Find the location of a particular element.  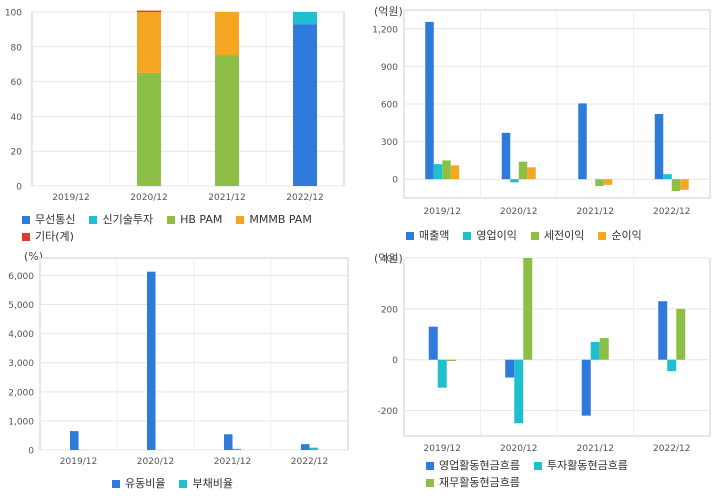

legend-item: MMMB PAM is located at coordinates (274, 220).